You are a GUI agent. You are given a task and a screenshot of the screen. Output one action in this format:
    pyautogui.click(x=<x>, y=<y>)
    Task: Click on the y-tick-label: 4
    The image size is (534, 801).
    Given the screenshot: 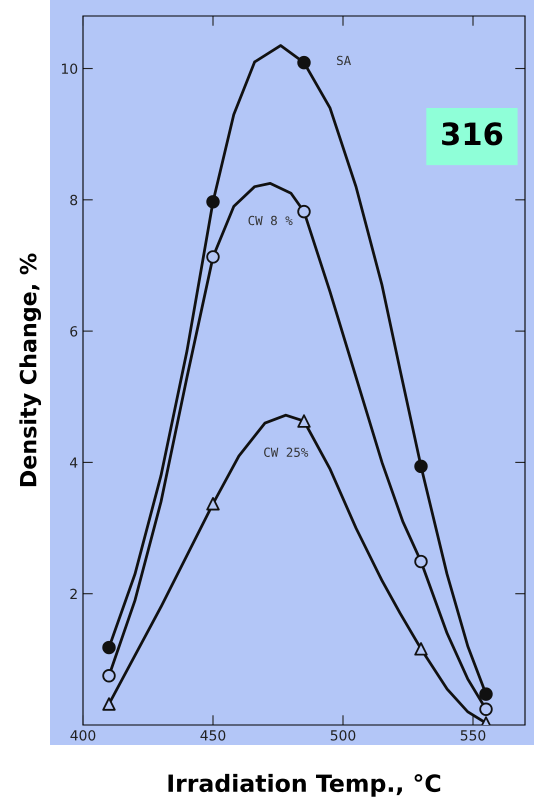 What is the action you would take?
    pyautogui.click(x=74, y=463)
    